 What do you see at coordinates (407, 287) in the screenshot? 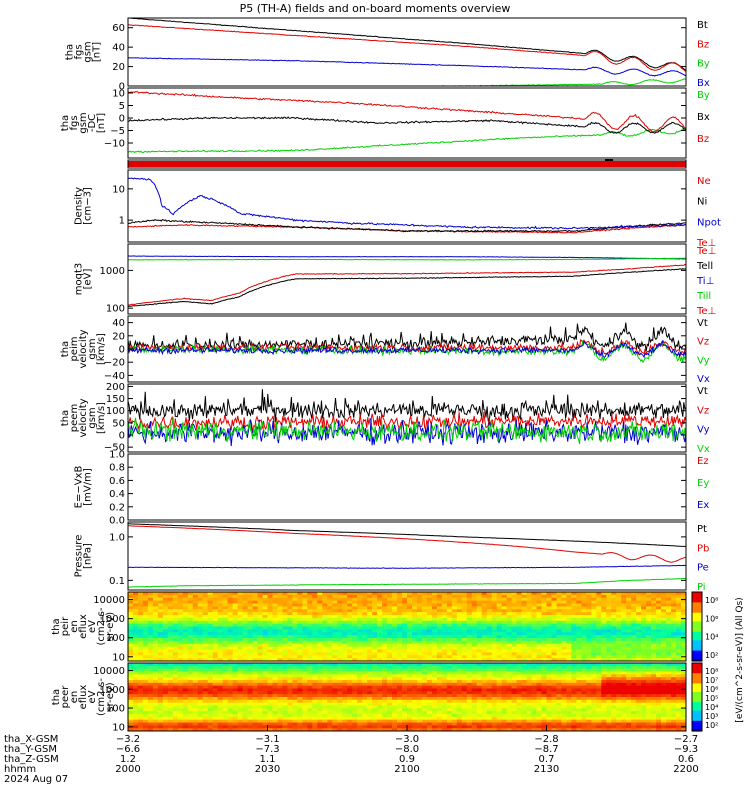
I see `series-Tell` at bounding box center [407, 287].